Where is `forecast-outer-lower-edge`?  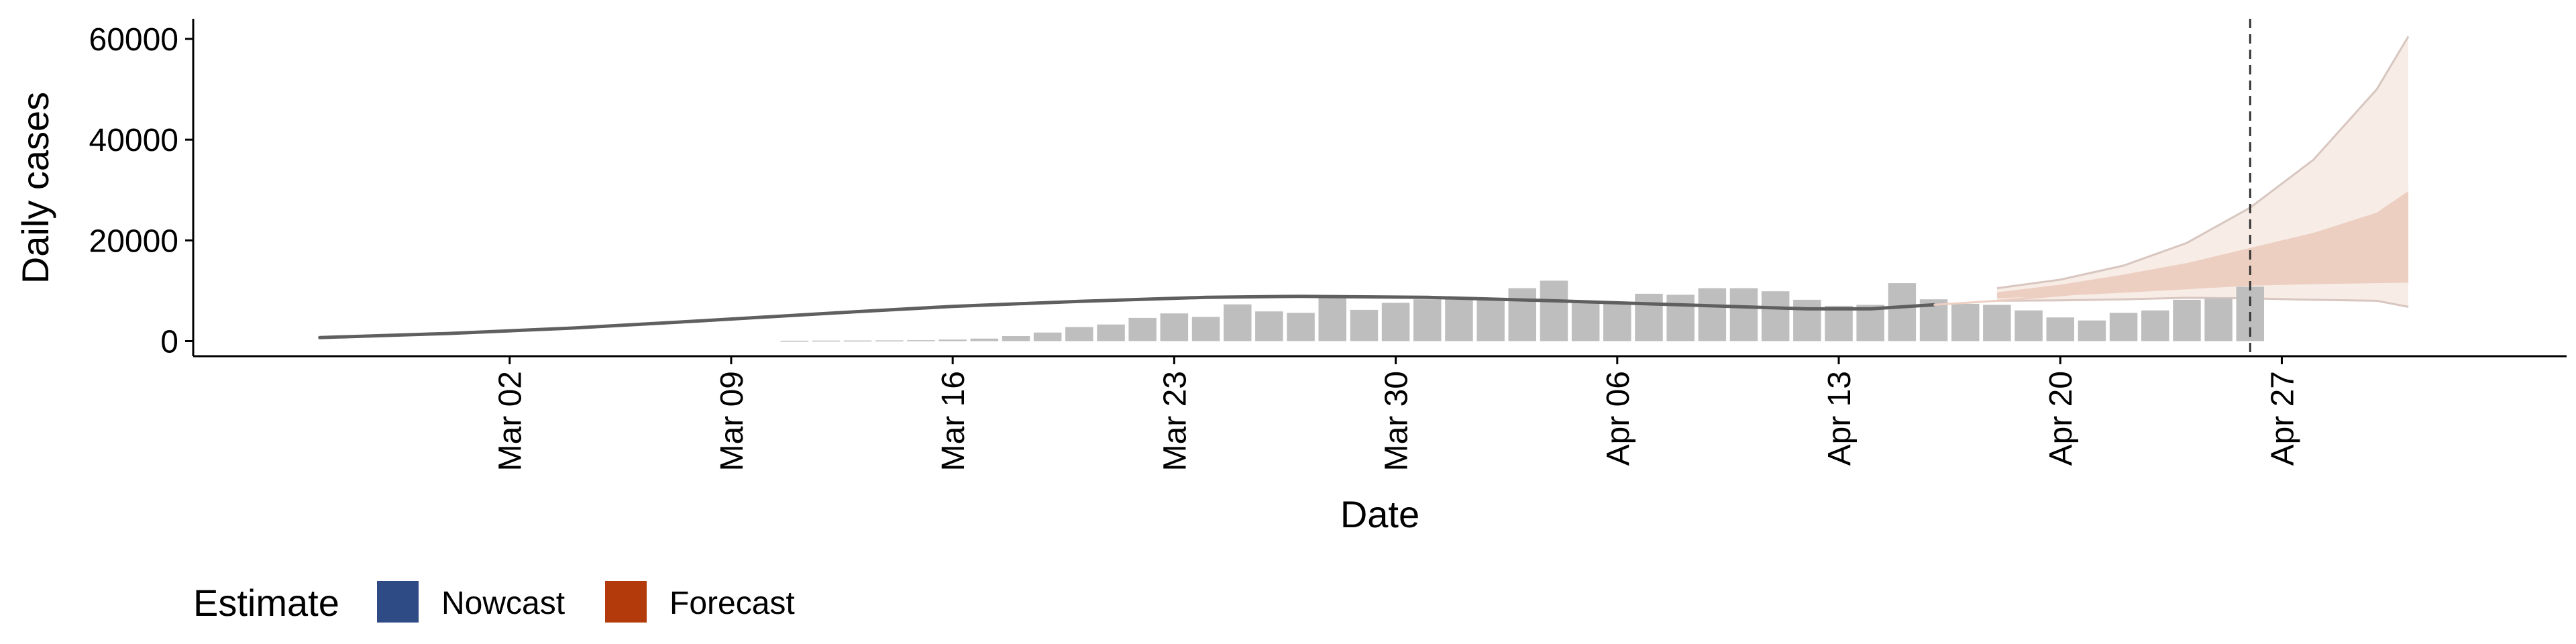 forecast-outer-lower-edge is located at coordinates (2202, 302).